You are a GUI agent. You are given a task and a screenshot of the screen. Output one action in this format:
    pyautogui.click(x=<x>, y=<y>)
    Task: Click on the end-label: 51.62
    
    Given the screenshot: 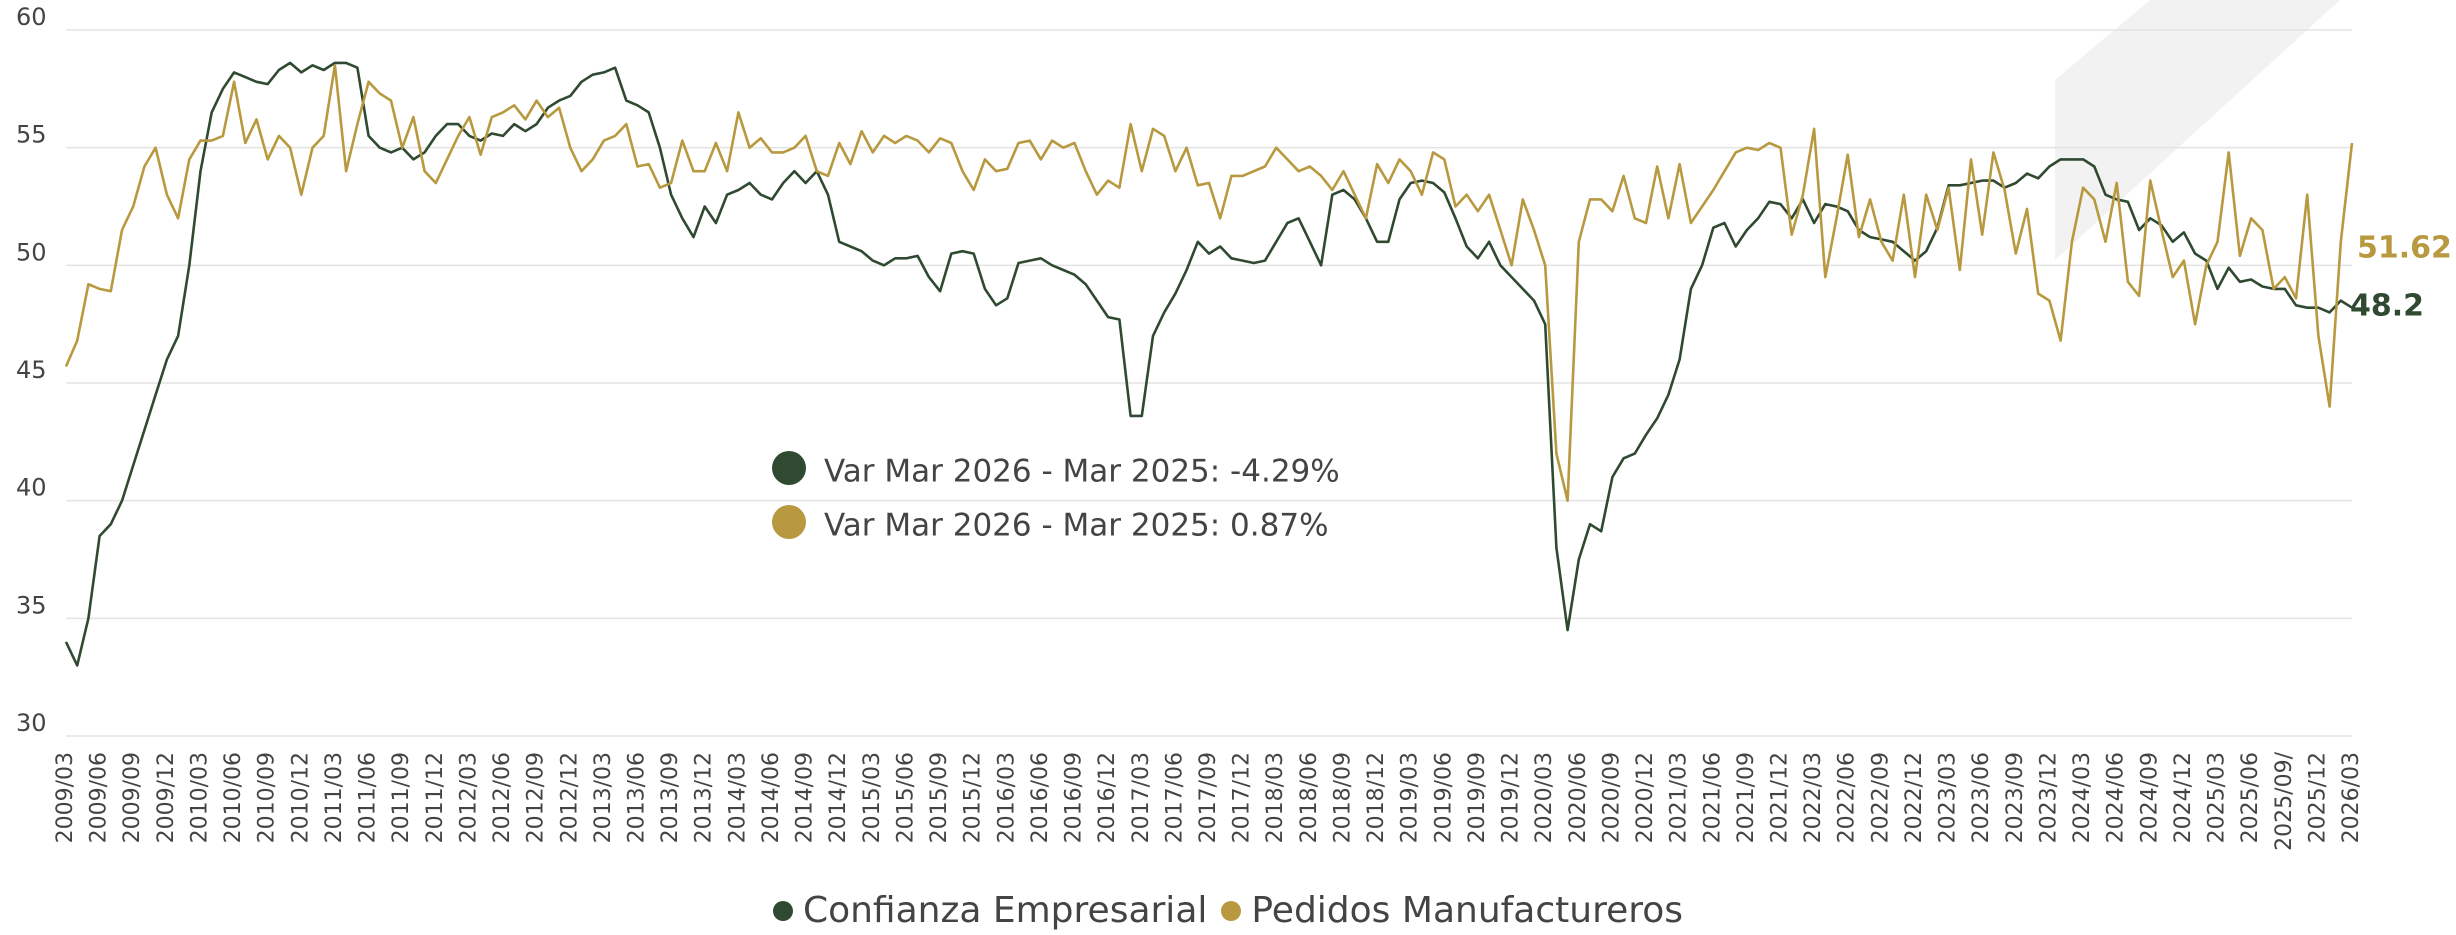 What is the action you would take?
    pyautogui.click(x=2404, y=248)
    